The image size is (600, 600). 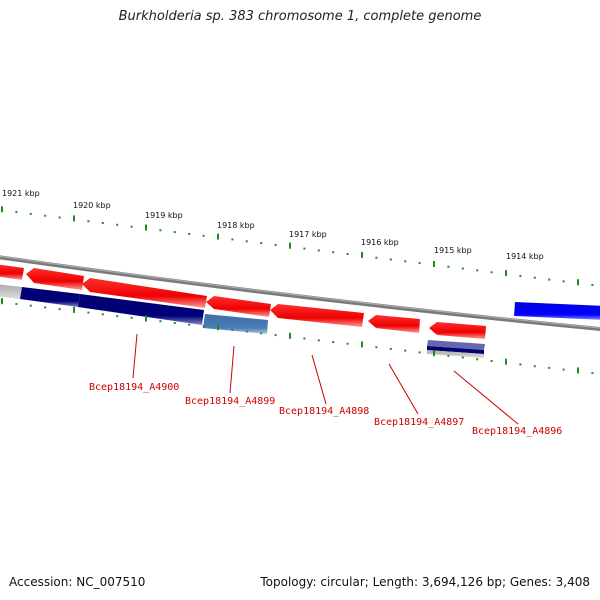 What do you see at coordinates (380, 242) in the screenshot?
I see `kbp-label-1916: 1916 kbp` at bounding box center [380, 242].